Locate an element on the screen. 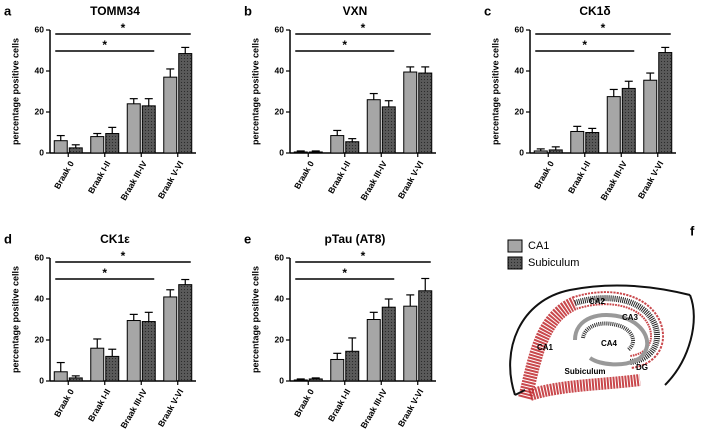 This screenshot has width=708, height=430. subiculum-band is located at coordinates (584, 387).